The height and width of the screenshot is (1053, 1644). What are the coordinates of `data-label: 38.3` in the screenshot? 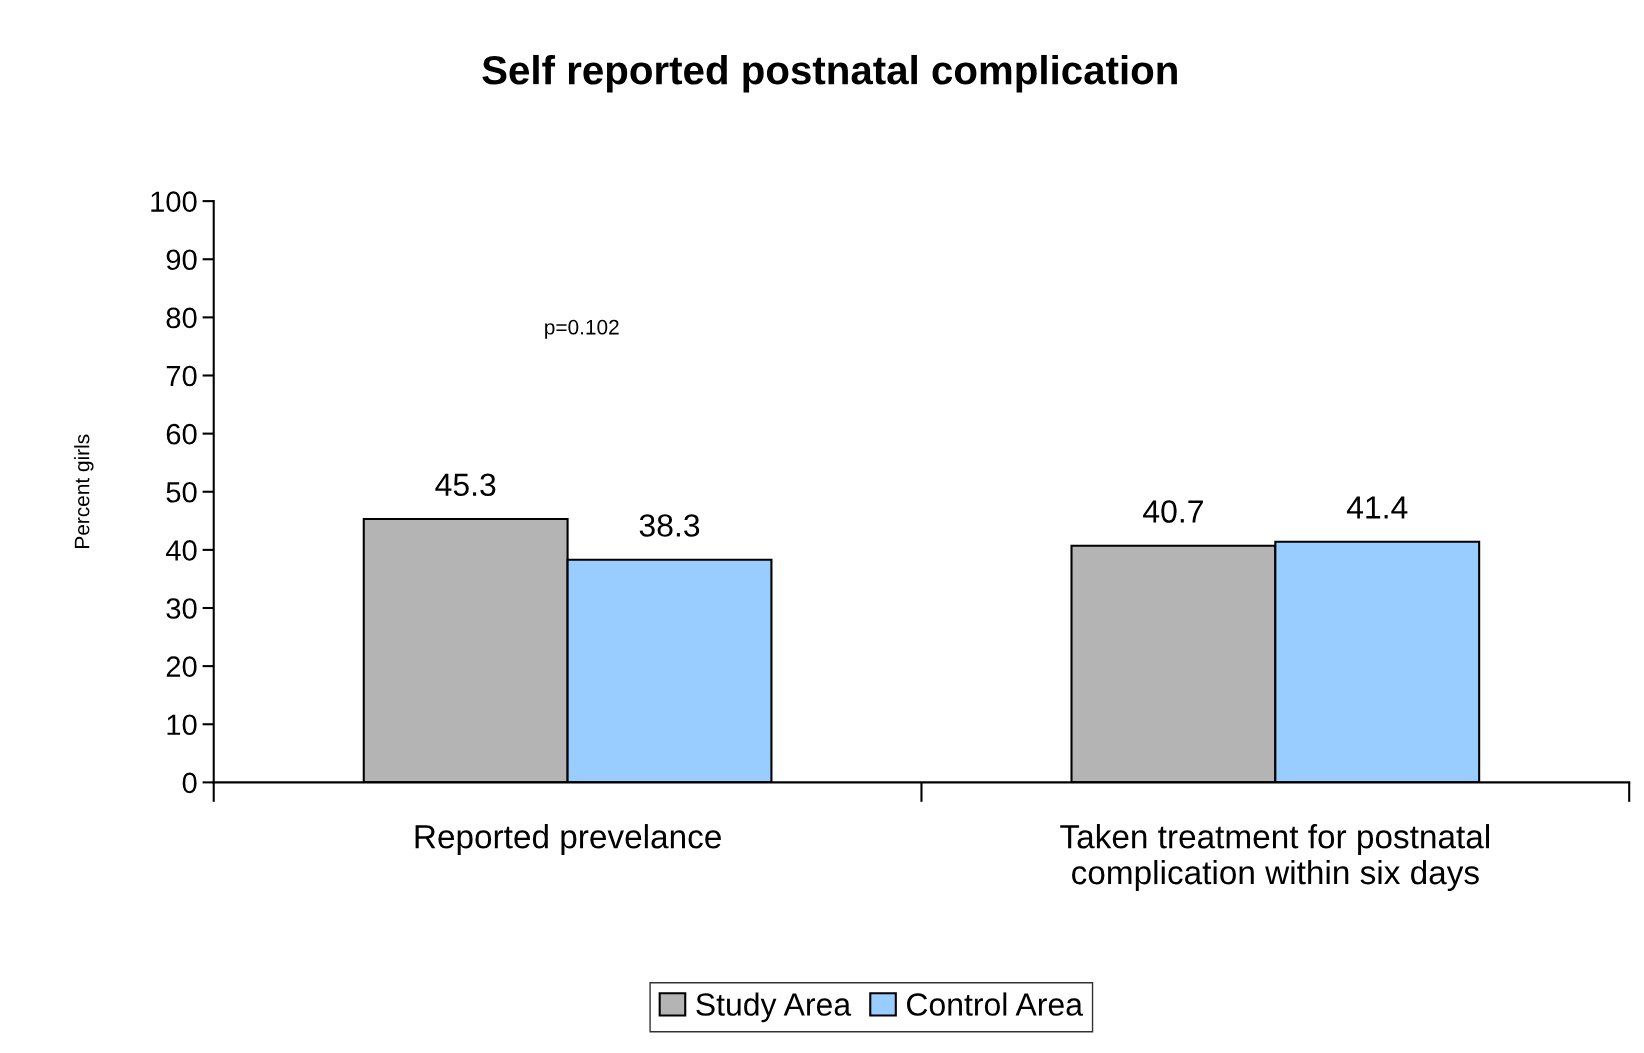 It's located at (669, 525).